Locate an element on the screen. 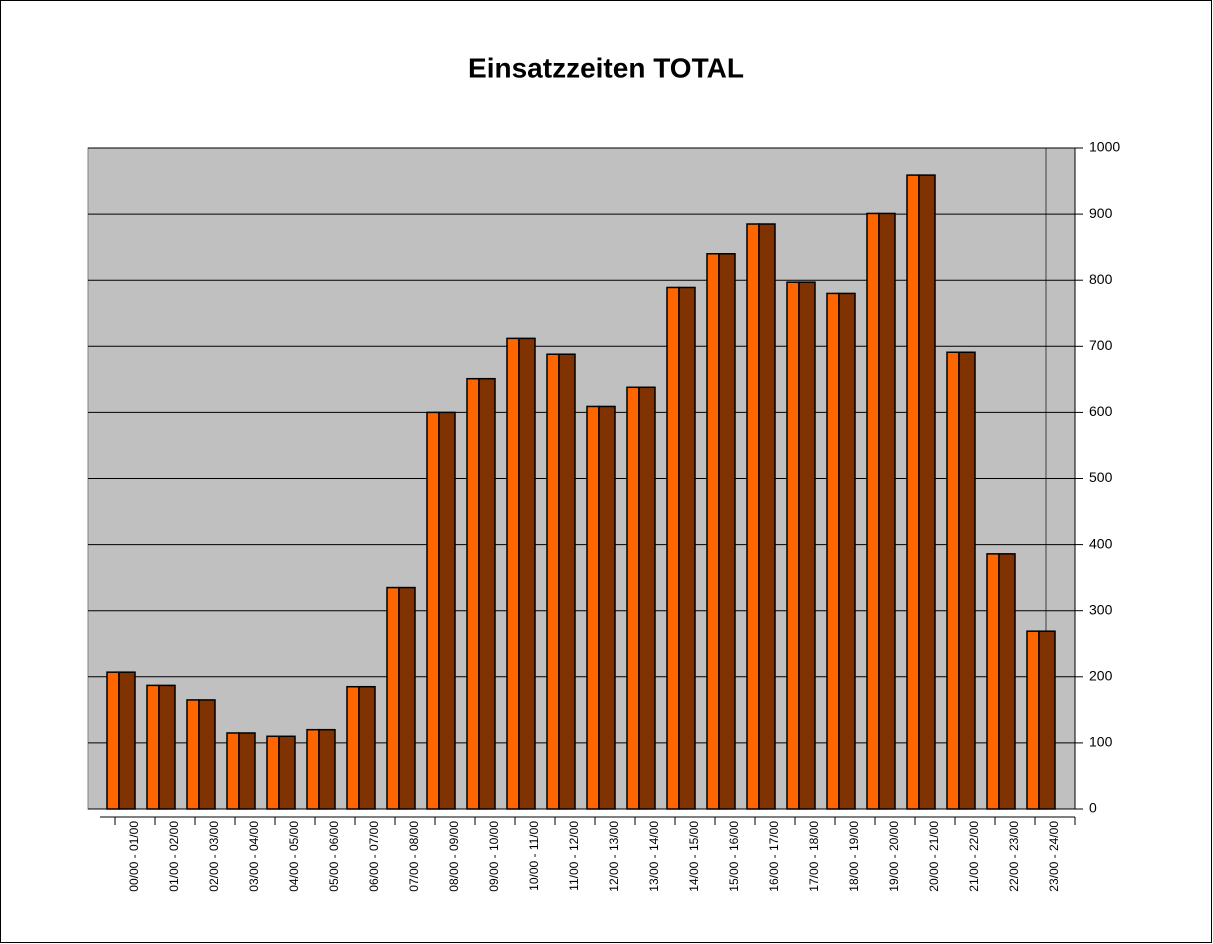  x-tick-label: 23/00 - 24/00 is located at coordinates (1054, 856).